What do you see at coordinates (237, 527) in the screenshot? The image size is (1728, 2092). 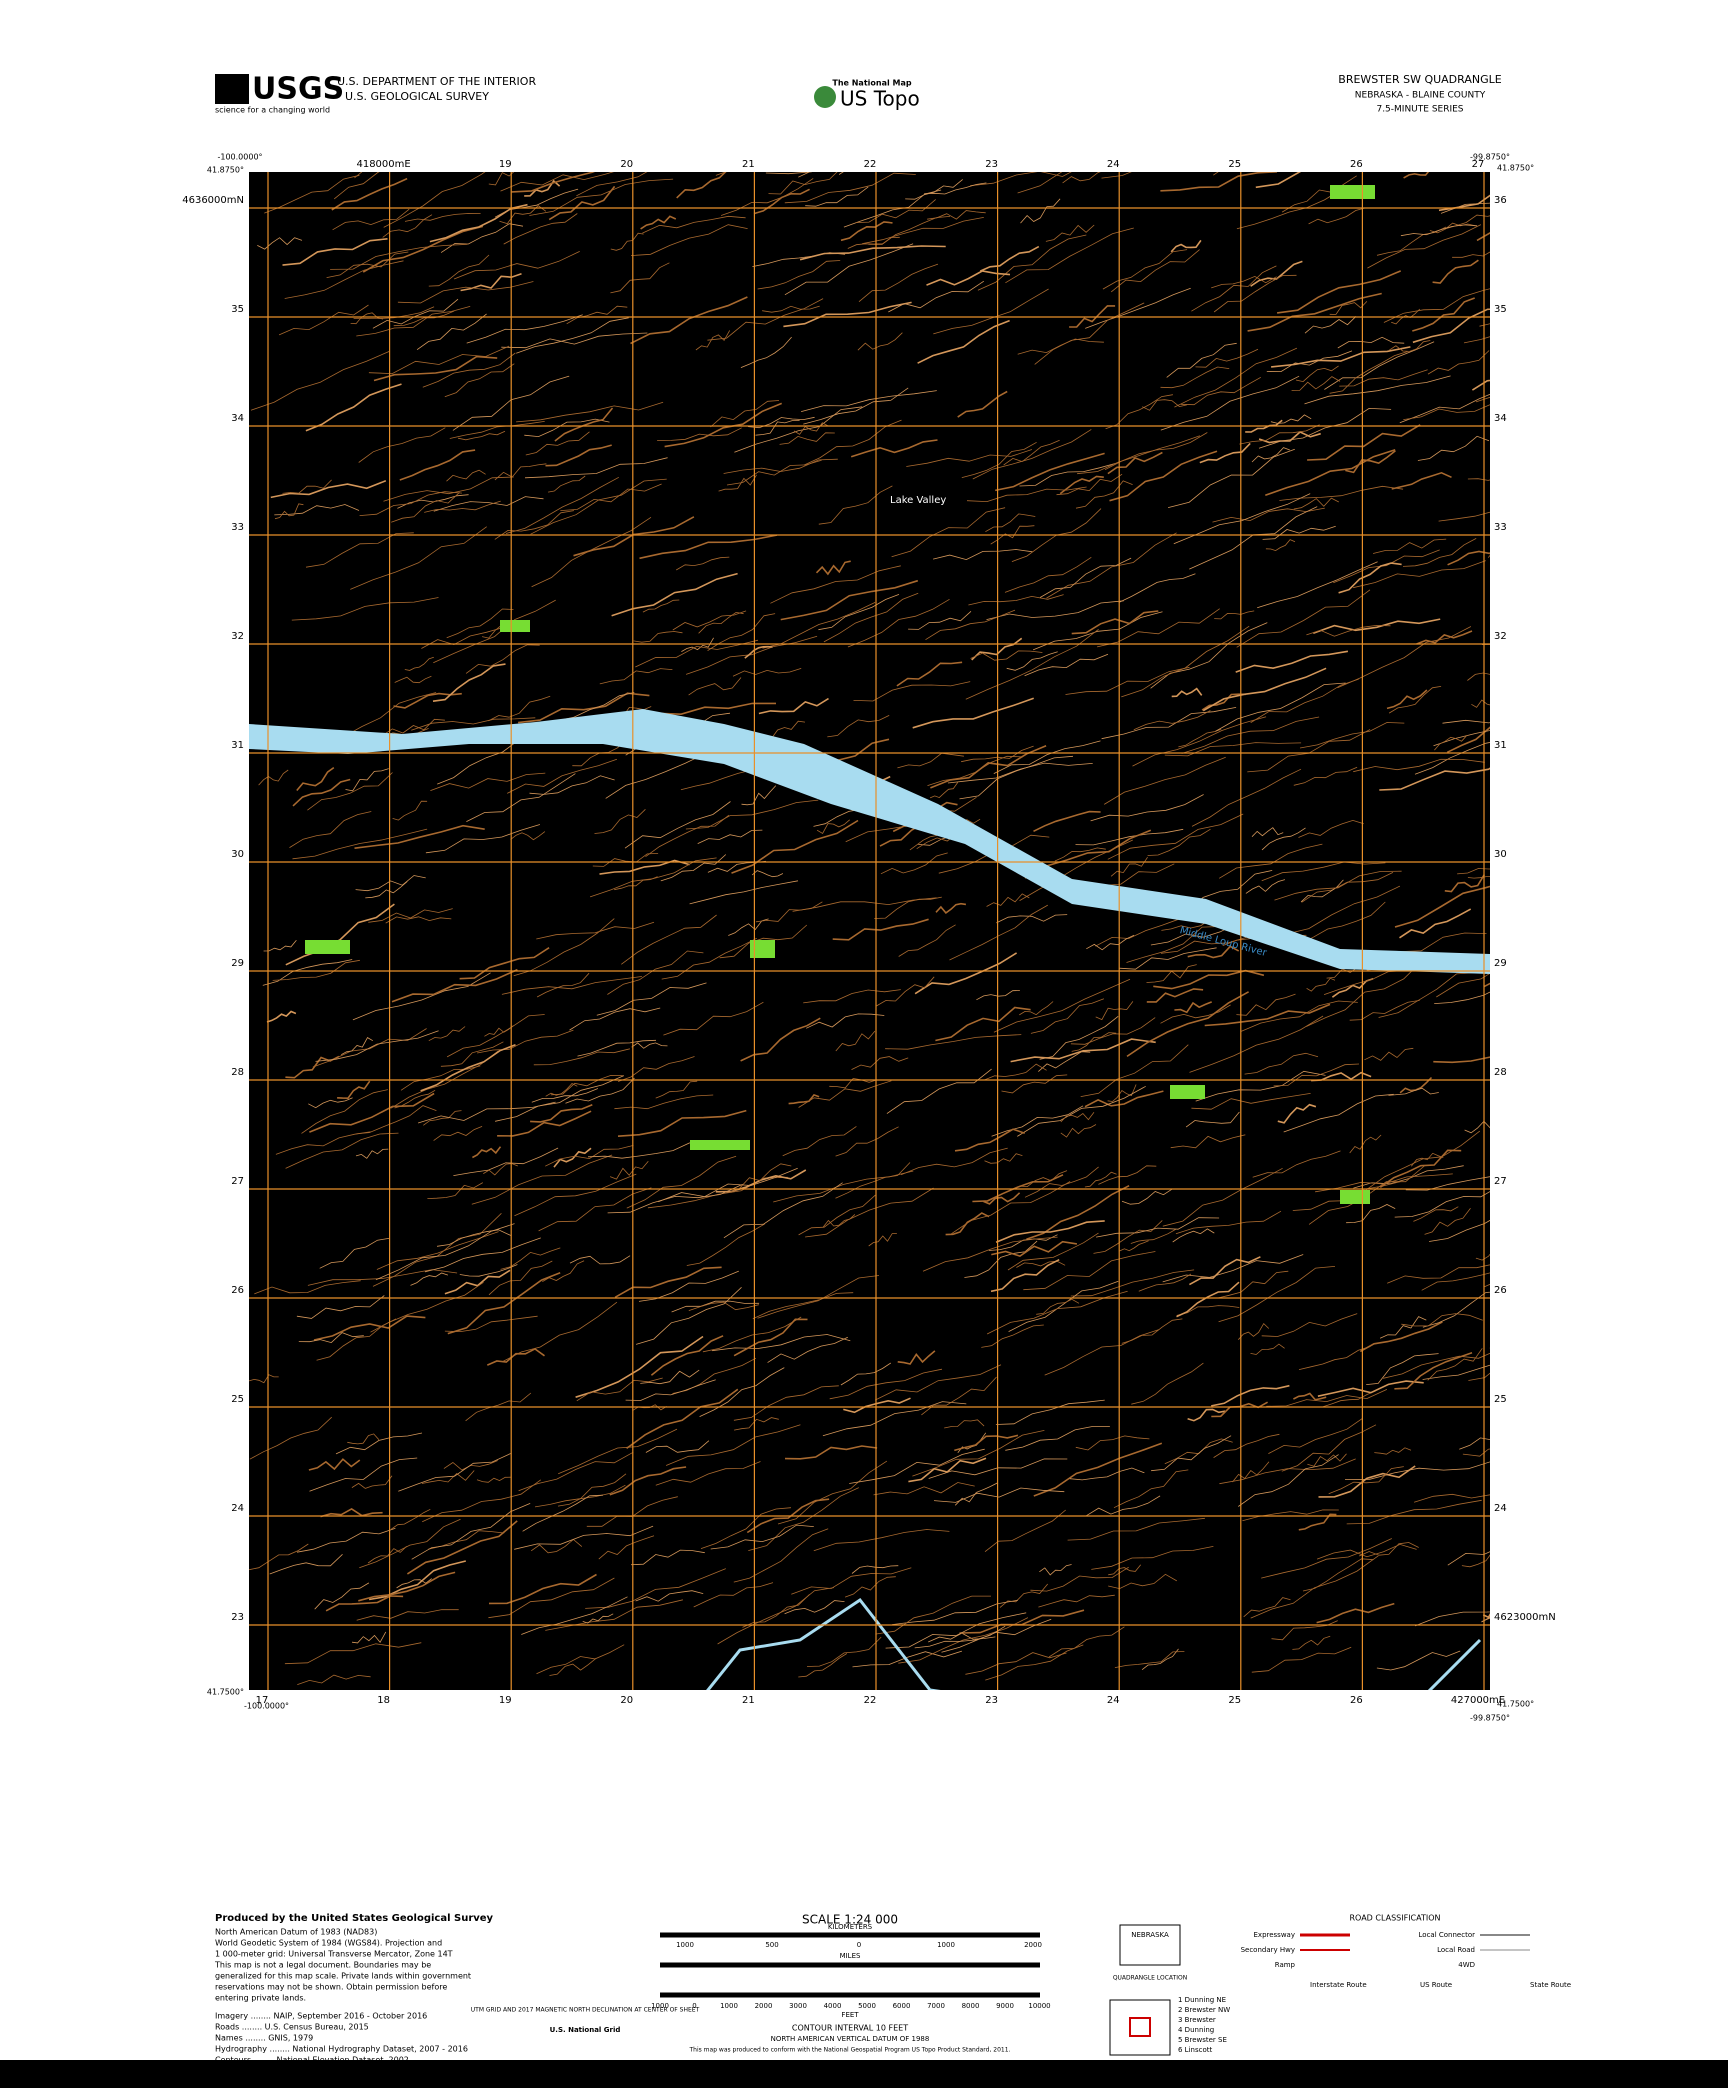 I see `northing-label: 33` at bounding box center [237, 527].